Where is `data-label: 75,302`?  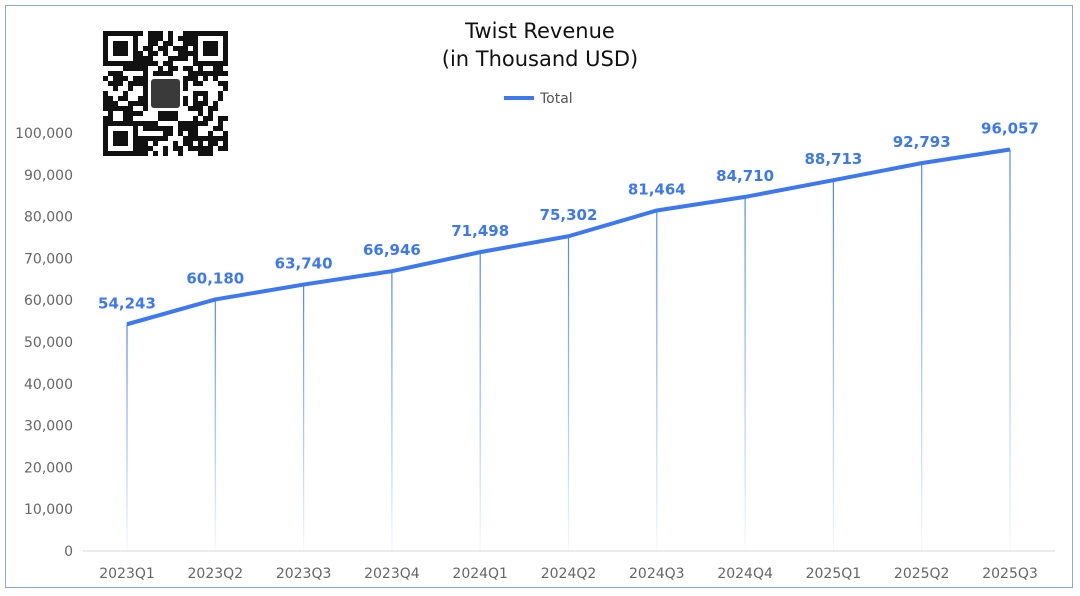
data-label: 75,302 is located at coordinates (569, 215).